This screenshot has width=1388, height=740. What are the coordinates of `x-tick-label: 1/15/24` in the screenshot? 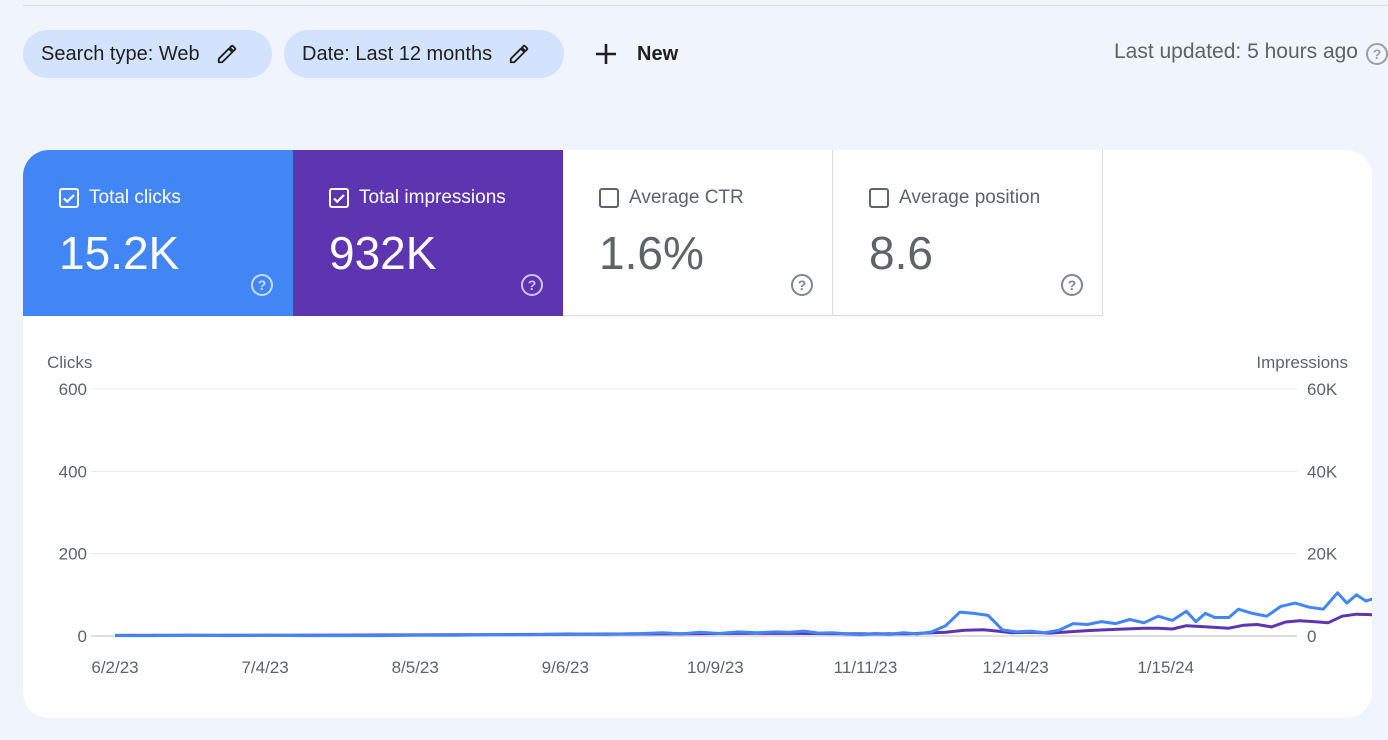 It's located at (1165, 667).